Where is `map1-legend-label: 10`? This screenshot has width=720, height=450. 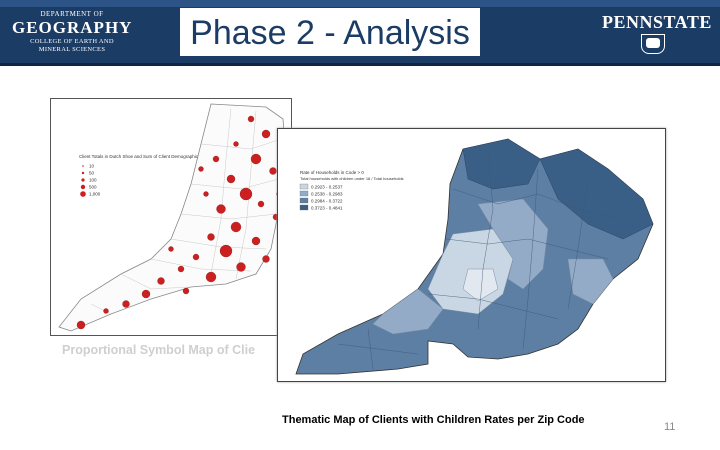
map1-legend-label: 10 is located at coordinates (92, 166).